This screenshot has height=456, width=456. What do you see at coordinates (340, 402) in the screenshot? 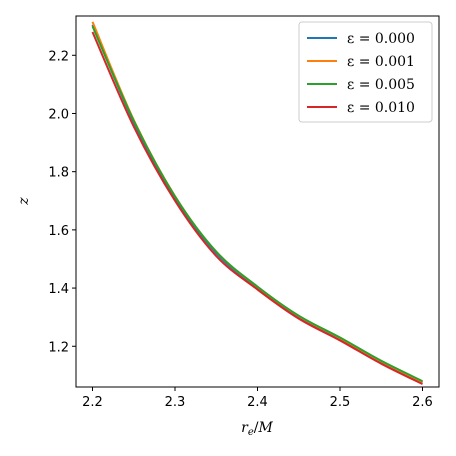
I see `x-tick-label: 2.5` at bounding box center [340, 402].